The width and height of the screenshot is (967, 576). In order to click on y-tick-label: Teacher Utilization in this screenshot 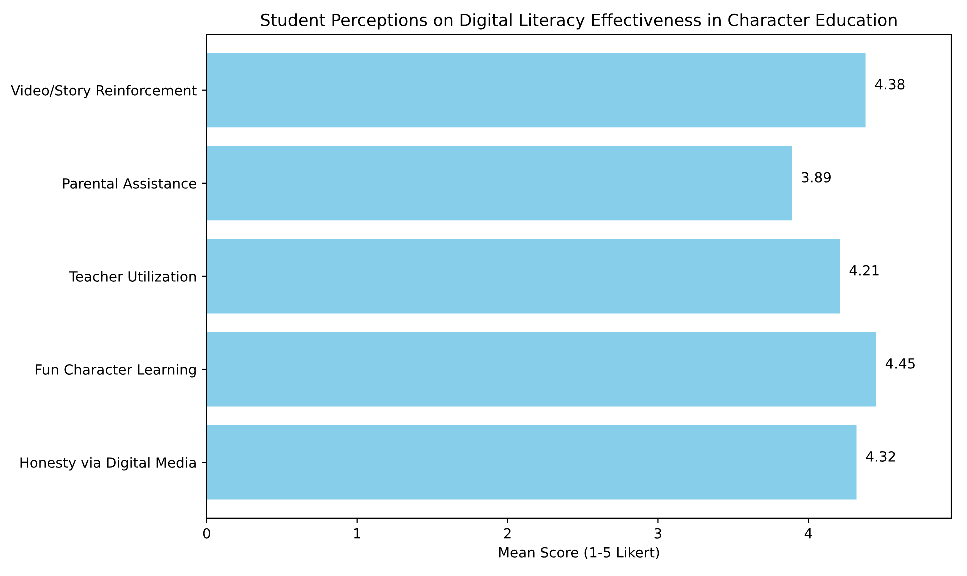, I will do `click(132, 276)`.